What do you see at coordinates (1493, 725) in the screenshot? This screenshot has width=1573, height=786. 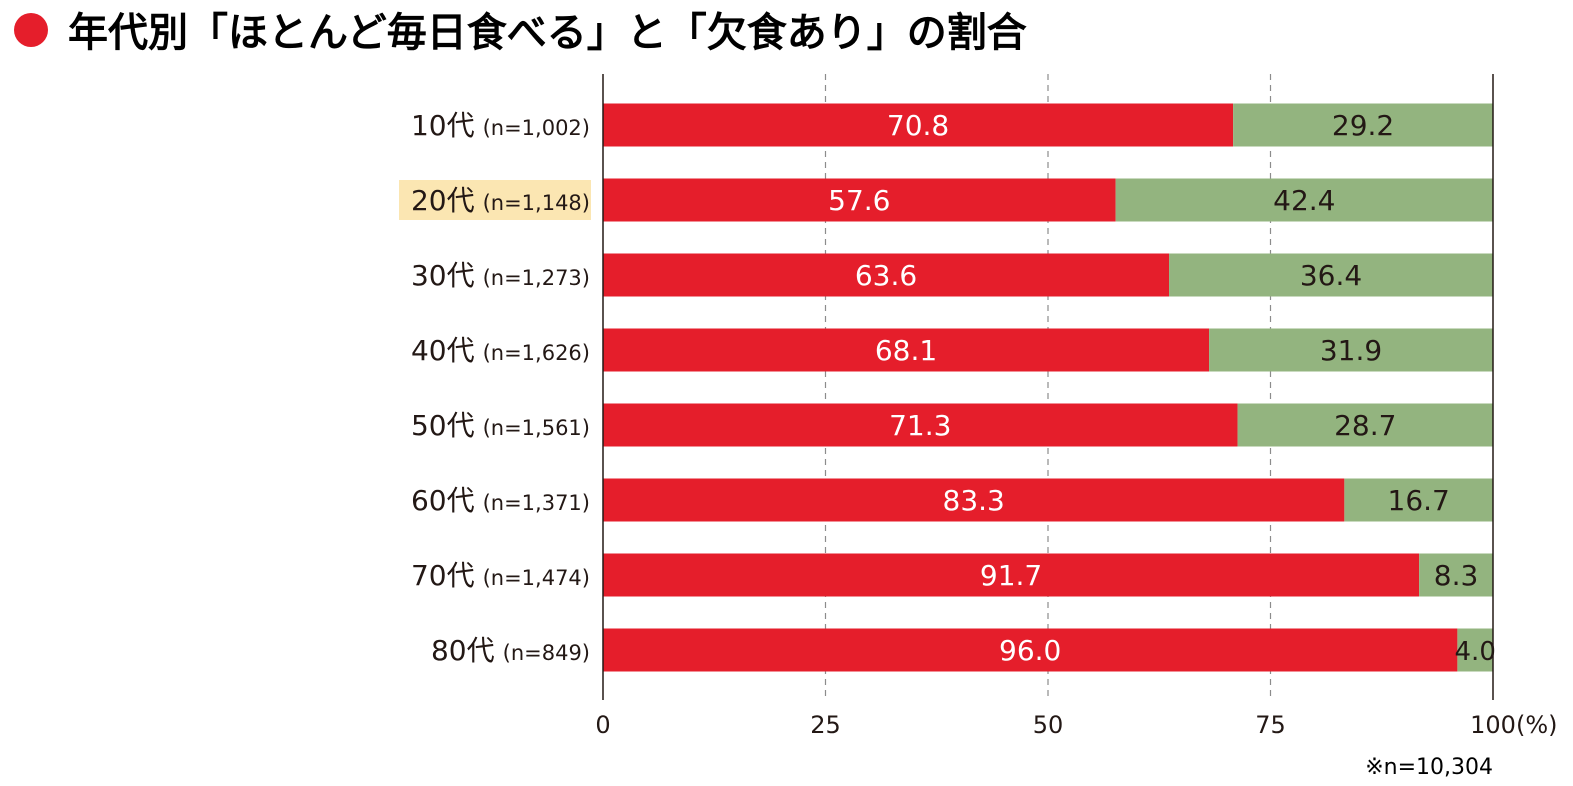 I see `x-tick-label-100: 100` at bounding box center [1493, 725].